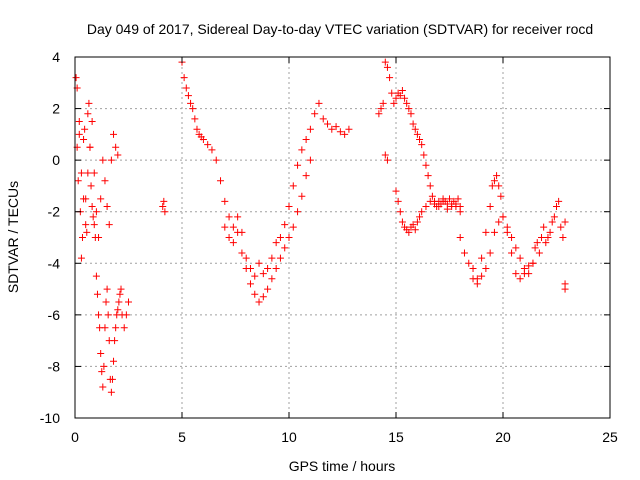 The image size is (640, 480). What do you see at coordinates (75, 437) in the screenshot?
I see `x-tick-label: 0` at bounding box center [75, 437].